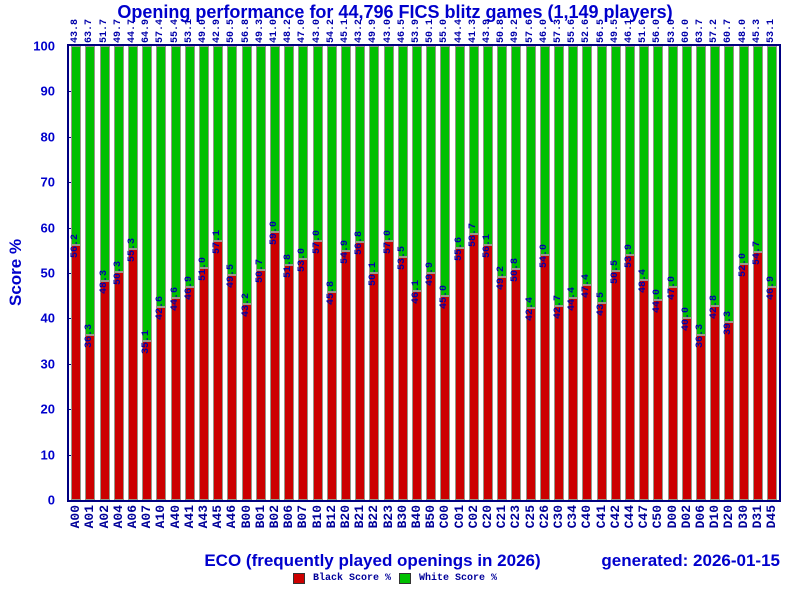 Image resolution: width=790 pixels, height=590 pixels. Describe the element at coordinates (473, 273) in the screenshot. I see `bar-C02` at that location.